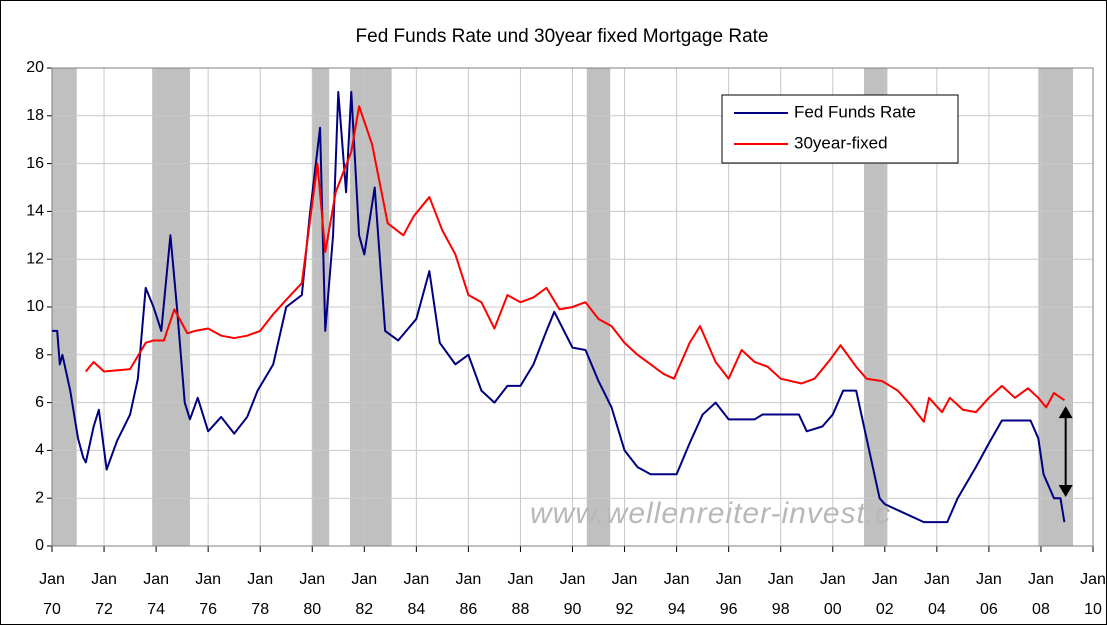 Image resolution: width=1107 pixels, height=625 pixels. What do you see at coordinates (855, 111) in the screenshot?
I see `legend-label: Fed Funds Rate` at bounding box center [855, 111].